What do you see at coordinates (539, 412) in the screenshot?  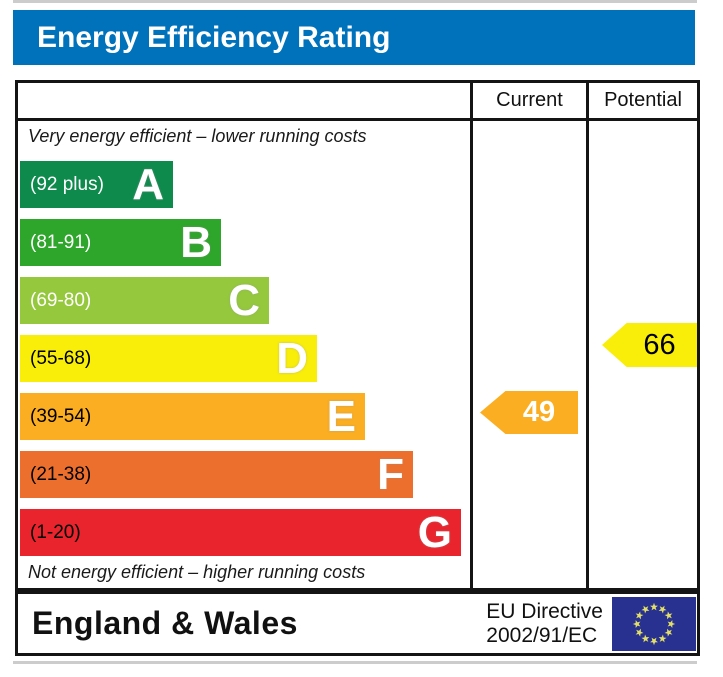 I see `current-rating-value: 49` at bounding box center [539, 412].